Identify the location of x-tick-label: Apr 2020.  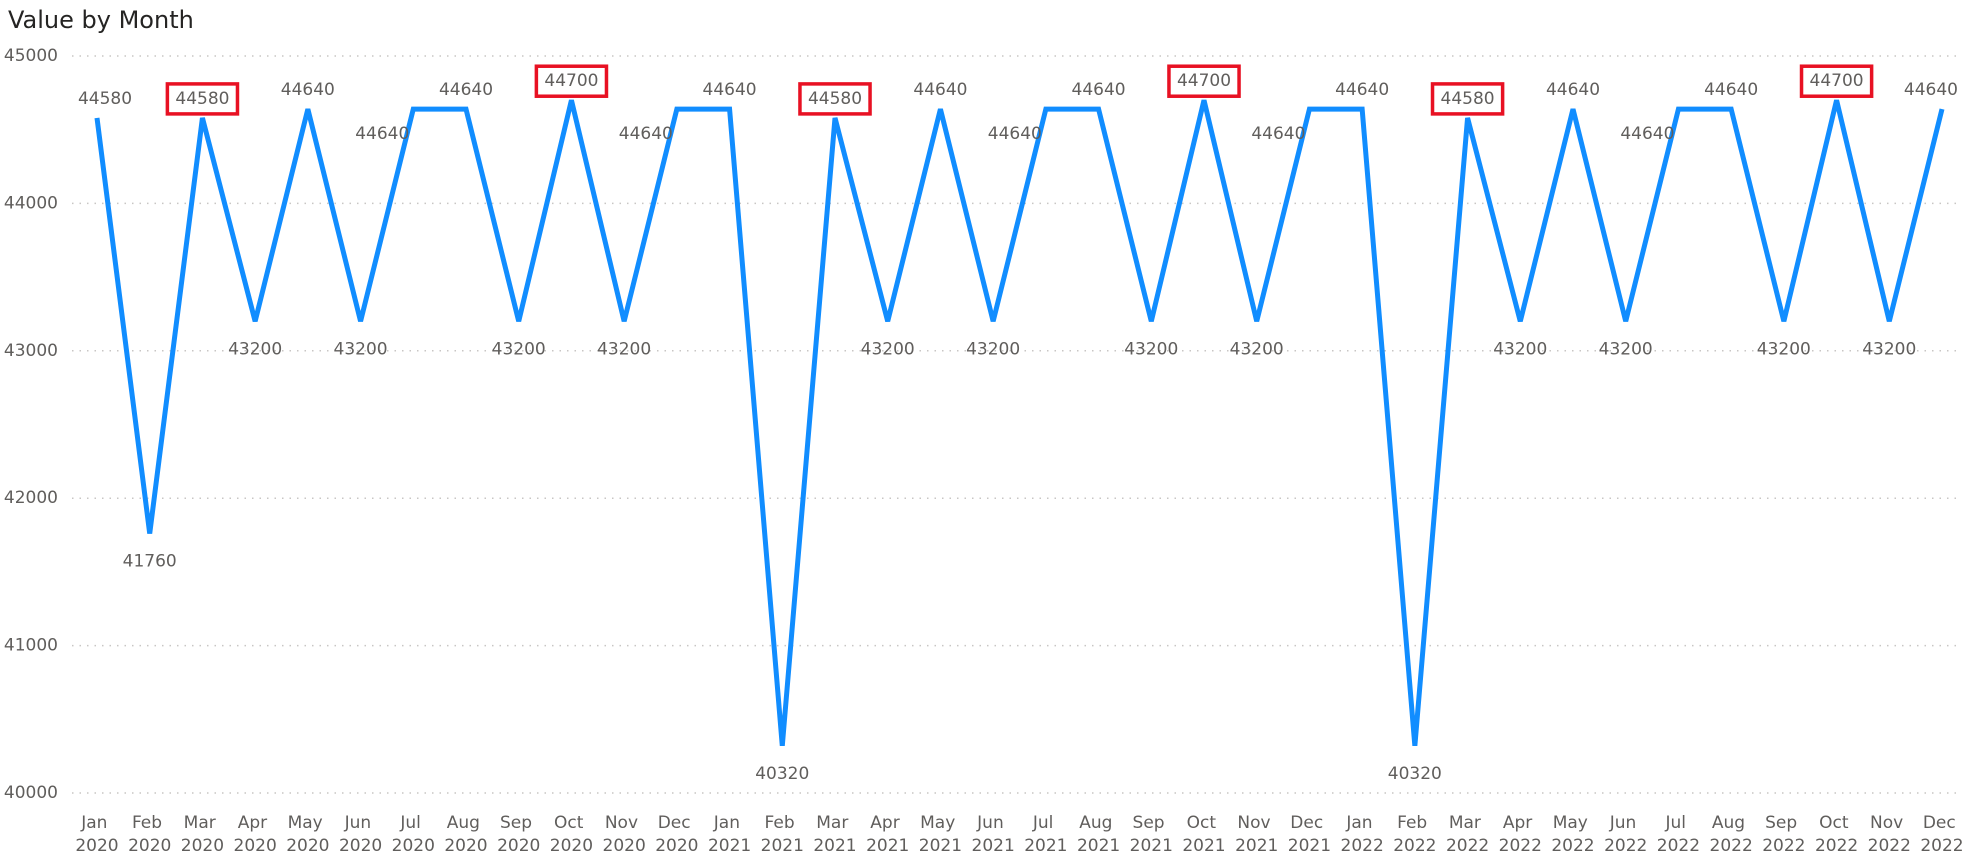
(255, 834).